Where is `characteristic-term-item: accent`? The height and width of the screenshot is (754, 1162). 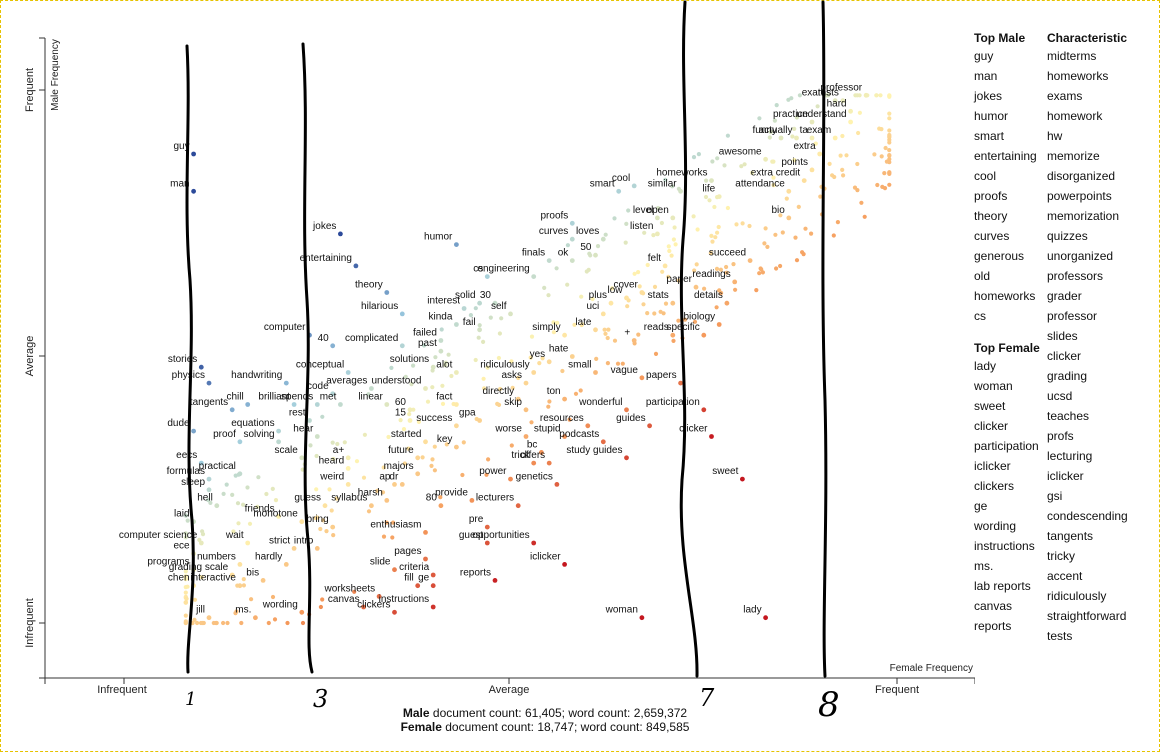
characteristic-term-item: accent is located at coordinates (1065, 576).